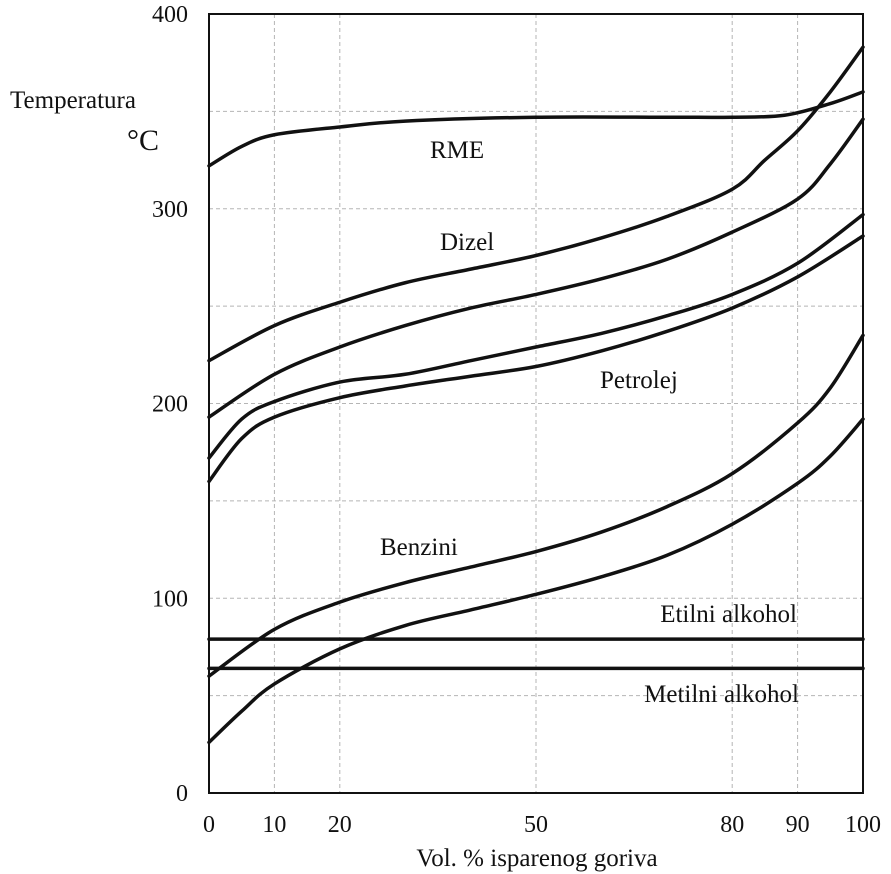 The width and height of the screenshot is (891, 874). I want to click on x-tick-labels: 0 10 20 50 80 90 100, so click(542, 825).